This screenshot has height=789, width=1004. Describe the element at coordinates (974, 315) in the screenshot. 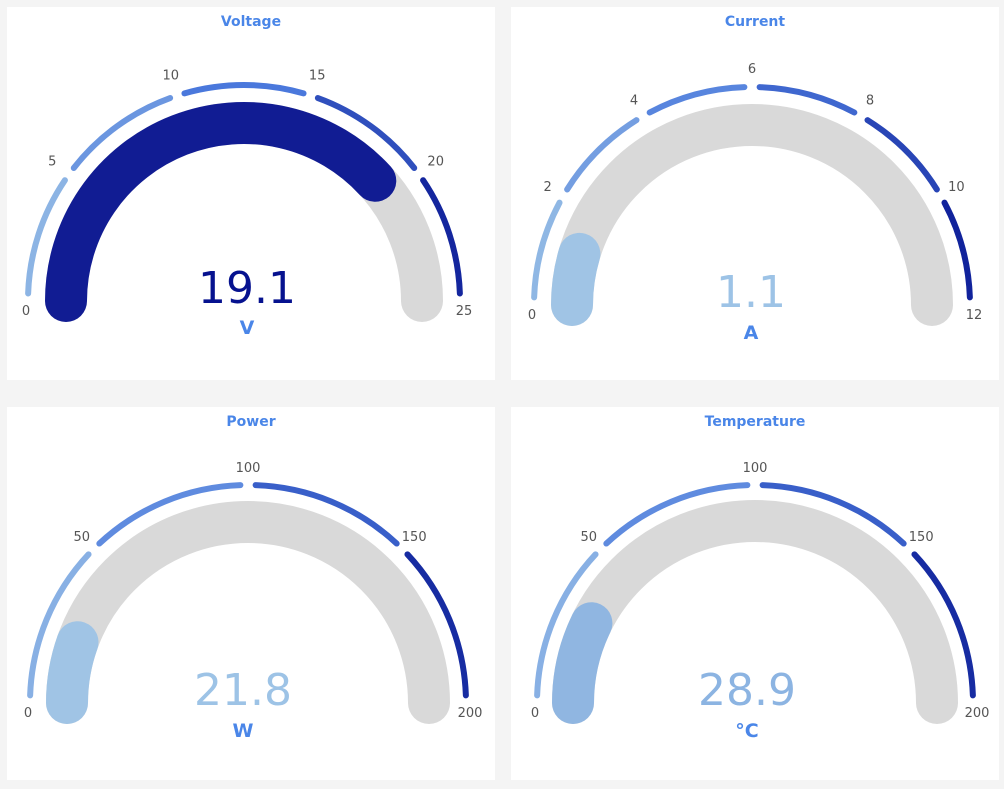

I see `gauge-tick-label: 12` at that location.